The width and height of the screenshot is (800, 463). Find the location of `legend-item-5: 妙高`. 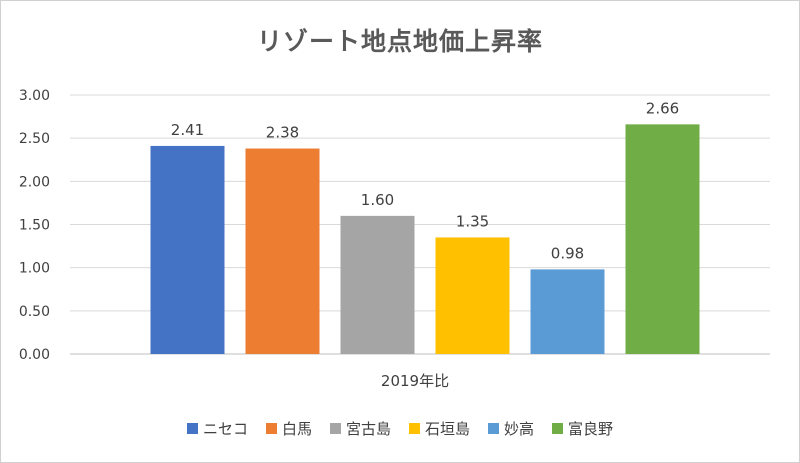

legend-item-5: 妙高 is located at coordinates (511, 428).